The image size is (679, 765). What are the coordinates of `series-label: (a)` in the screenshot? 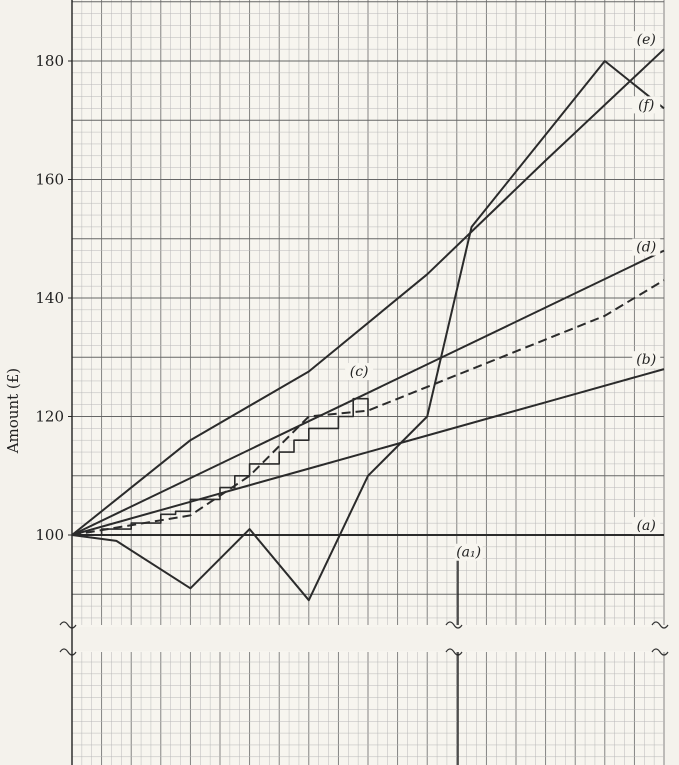 It's located at (646, 526).